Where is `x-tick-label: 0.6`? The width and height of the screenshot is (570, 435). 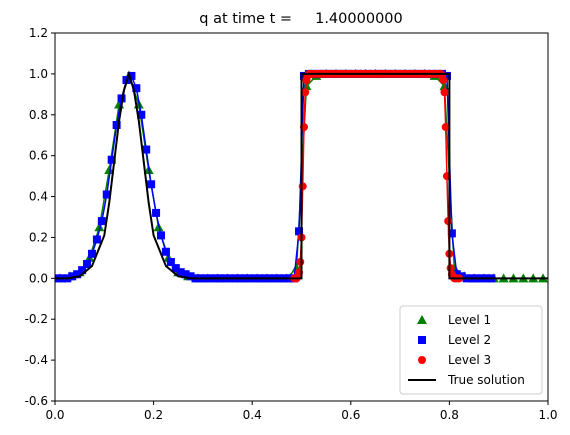
x-tick-label: 0.6 is located at coordinates (350, 415).